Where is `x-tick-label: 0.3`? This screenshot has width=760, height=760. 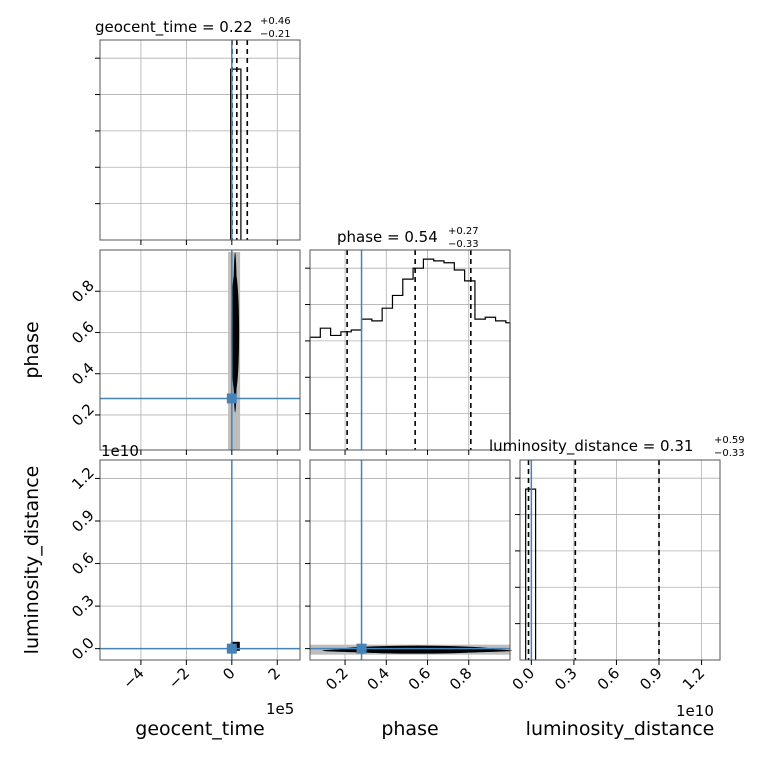
x-tick-label: 0.3 is located at coordinates (566, 679).